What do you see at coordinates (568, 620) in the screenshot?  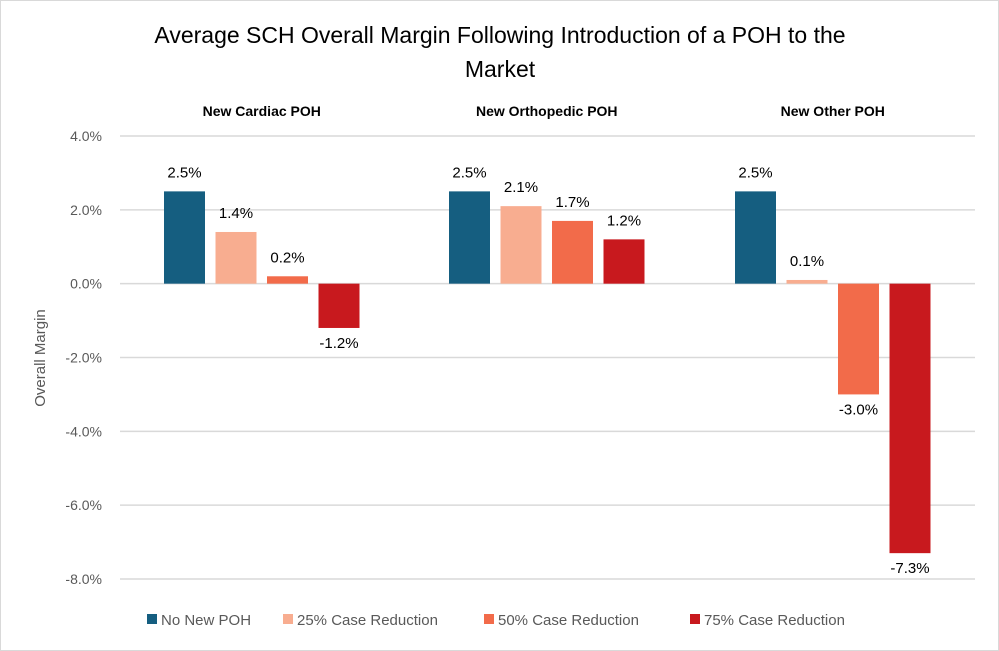 I see `legend-label: 50% Case Reduction` at bounding box center [568, 620].